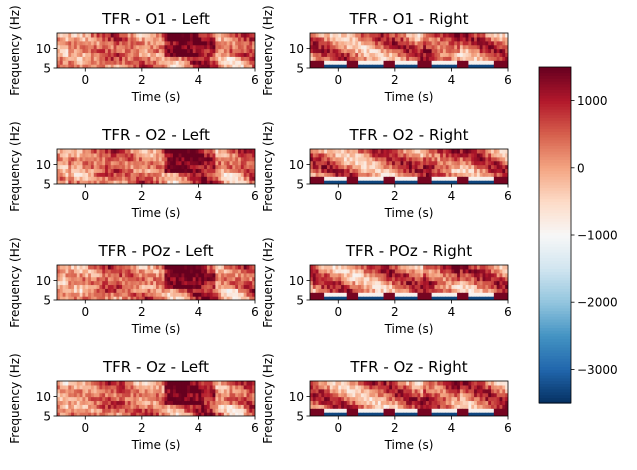  I want to click on panel-title: TFR - POz - Left, so click(155, 251).